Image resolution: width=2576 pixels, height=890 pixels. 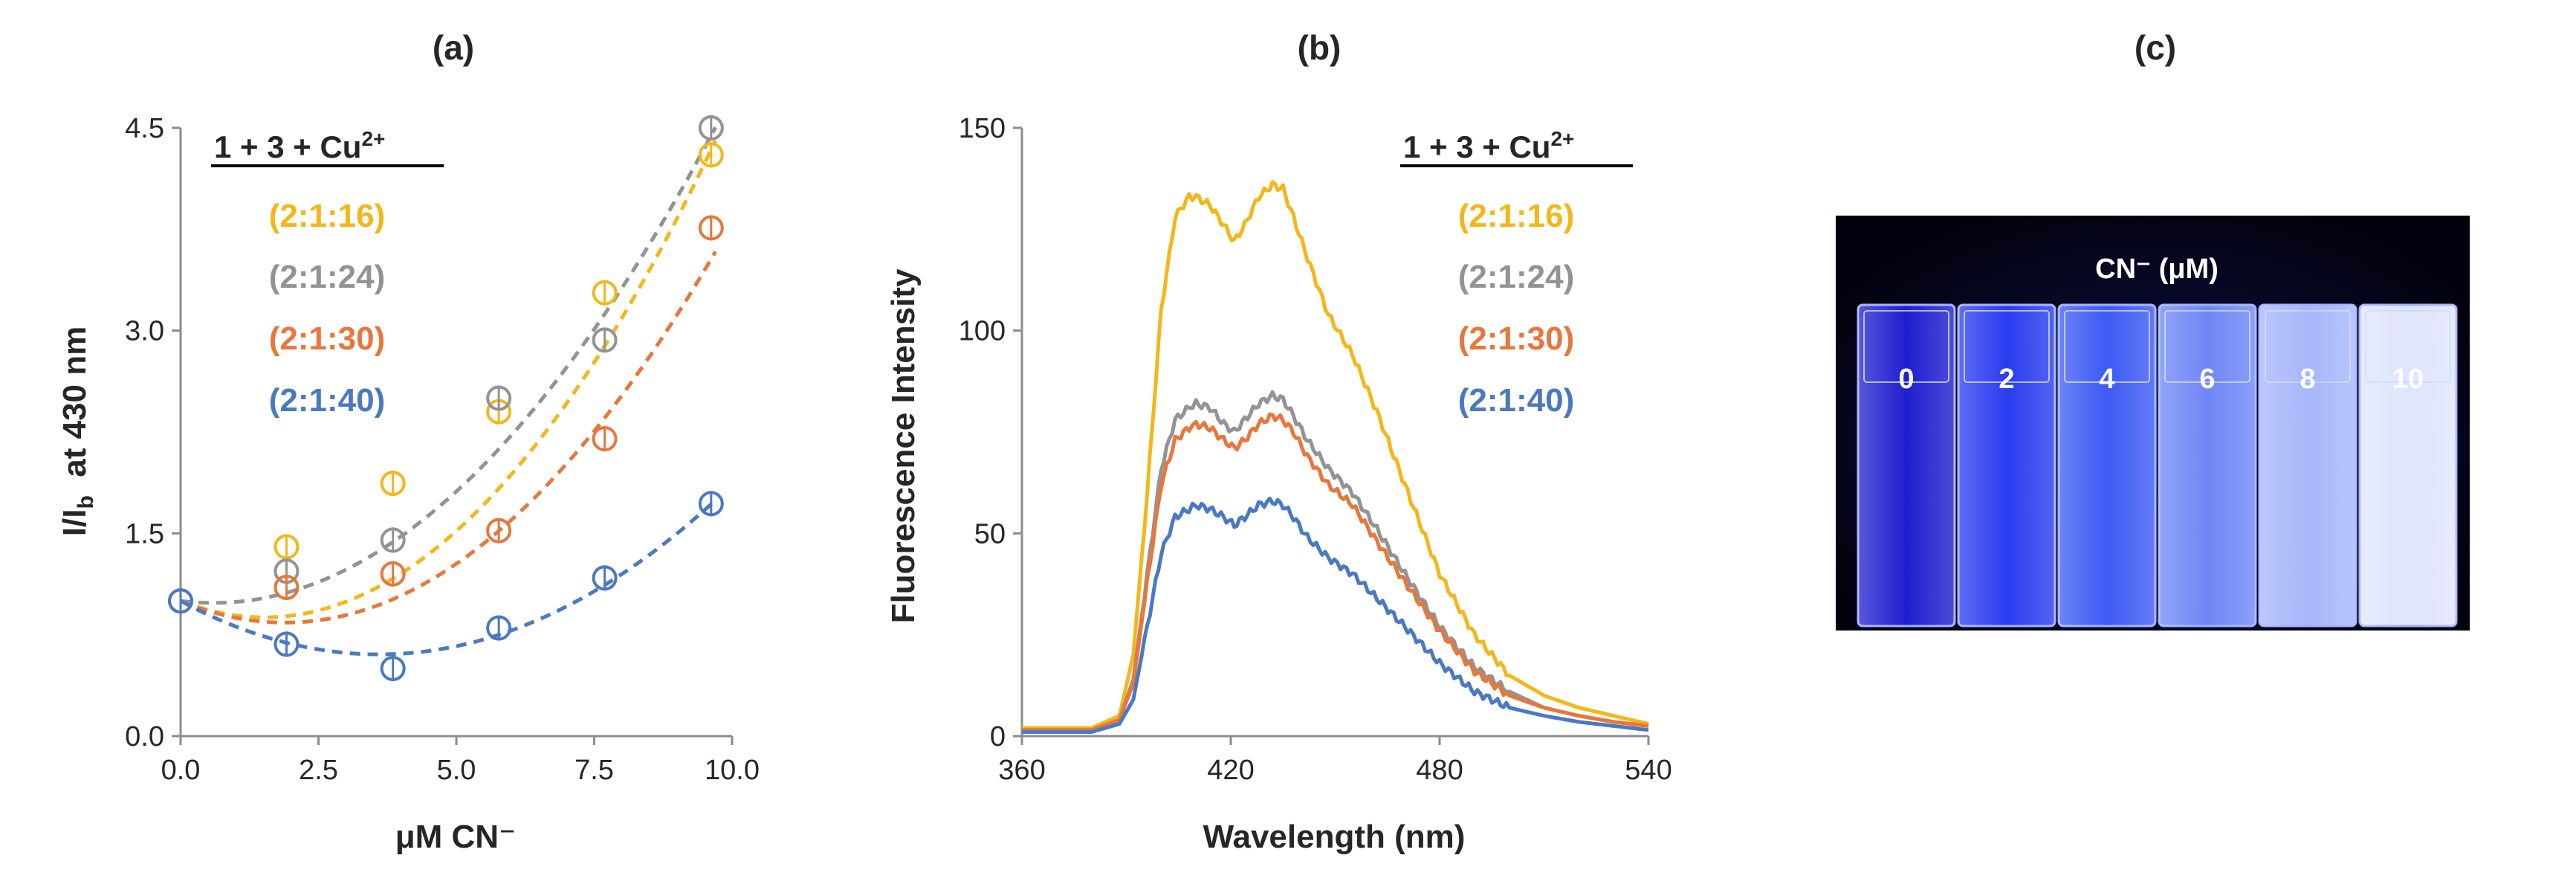 What do you see at coordinates (1562, 138) in the screenshot?
I see `legend-b-title-sup: 2+` at bounding box center [1562, 138].